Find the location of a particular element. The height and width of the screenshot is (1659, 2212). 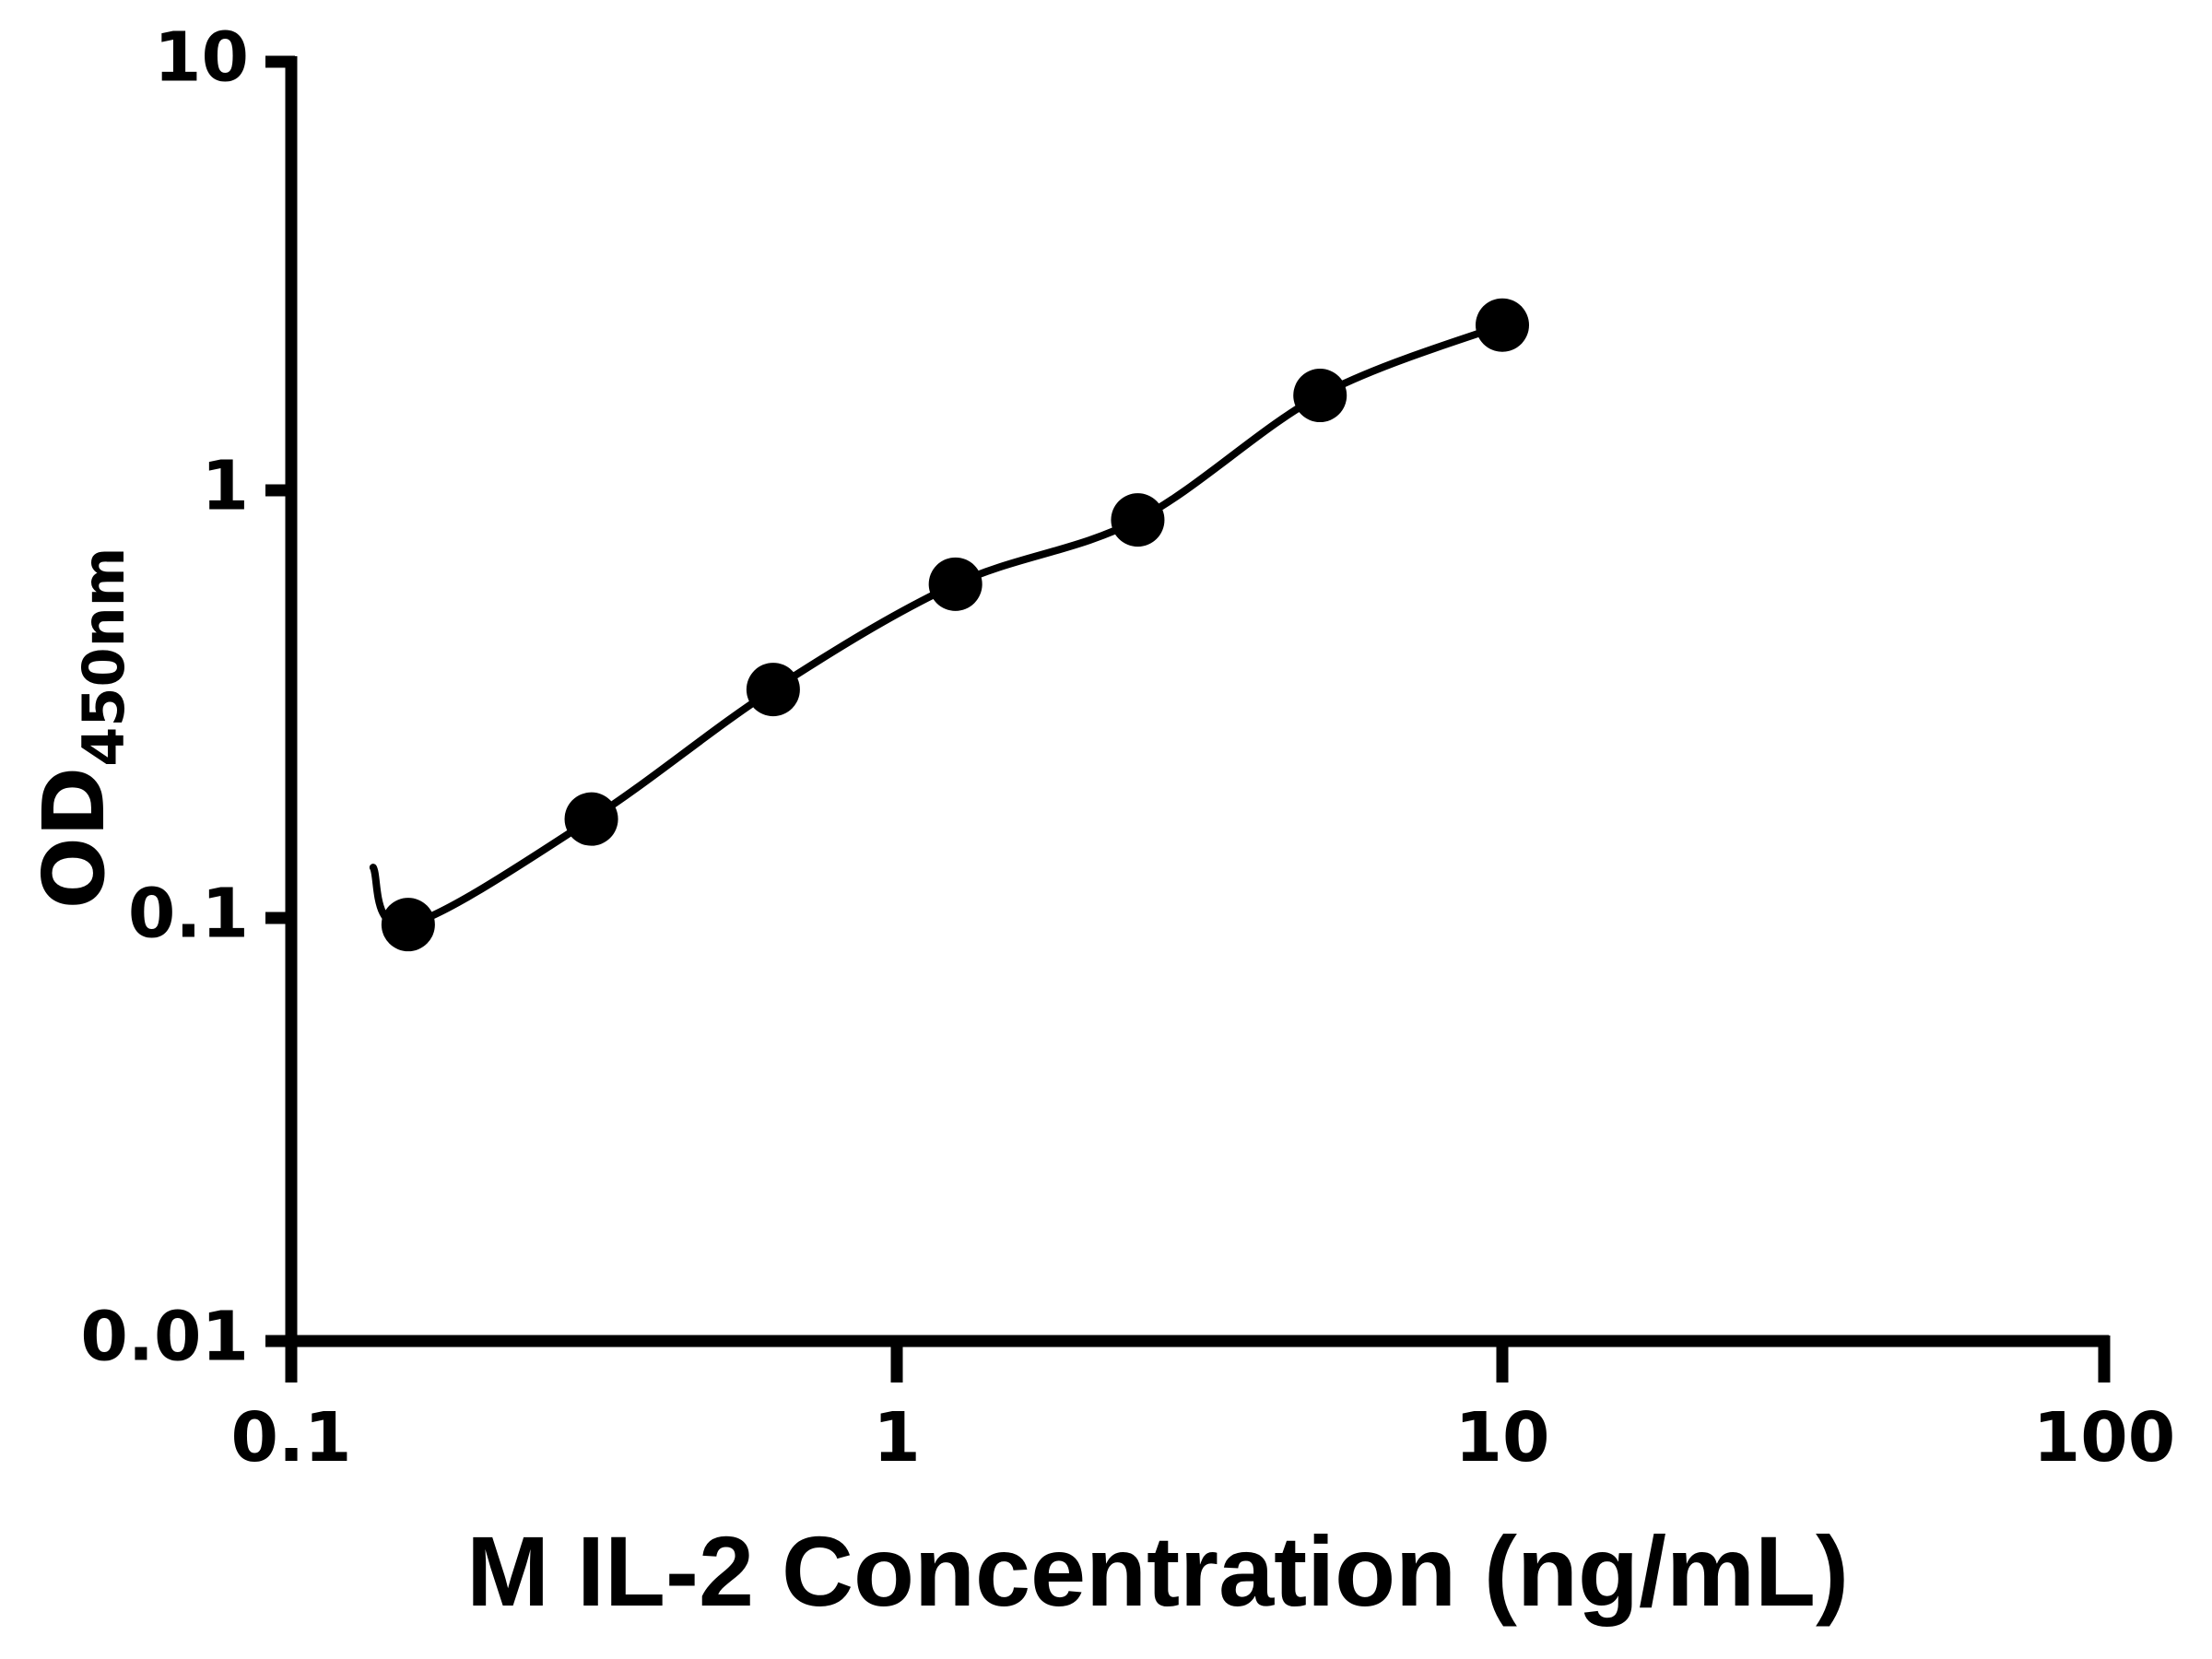

x-tick-label-1: 1 is located at coordinates (897, 1437).